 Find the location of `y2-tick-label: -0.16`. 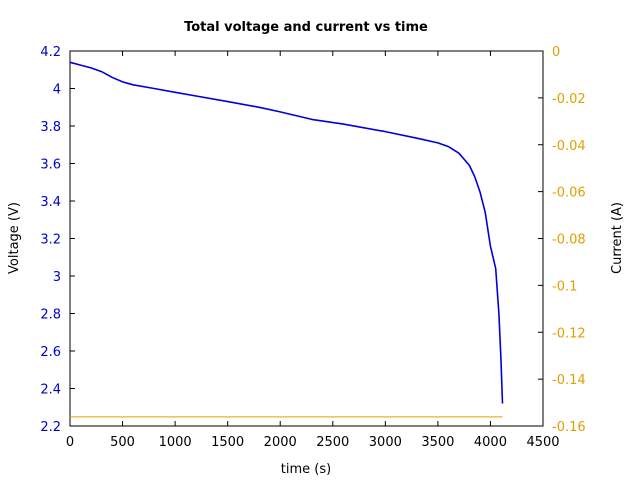

y2-tick-label: -0.16 is located at coordinates (569, 427).